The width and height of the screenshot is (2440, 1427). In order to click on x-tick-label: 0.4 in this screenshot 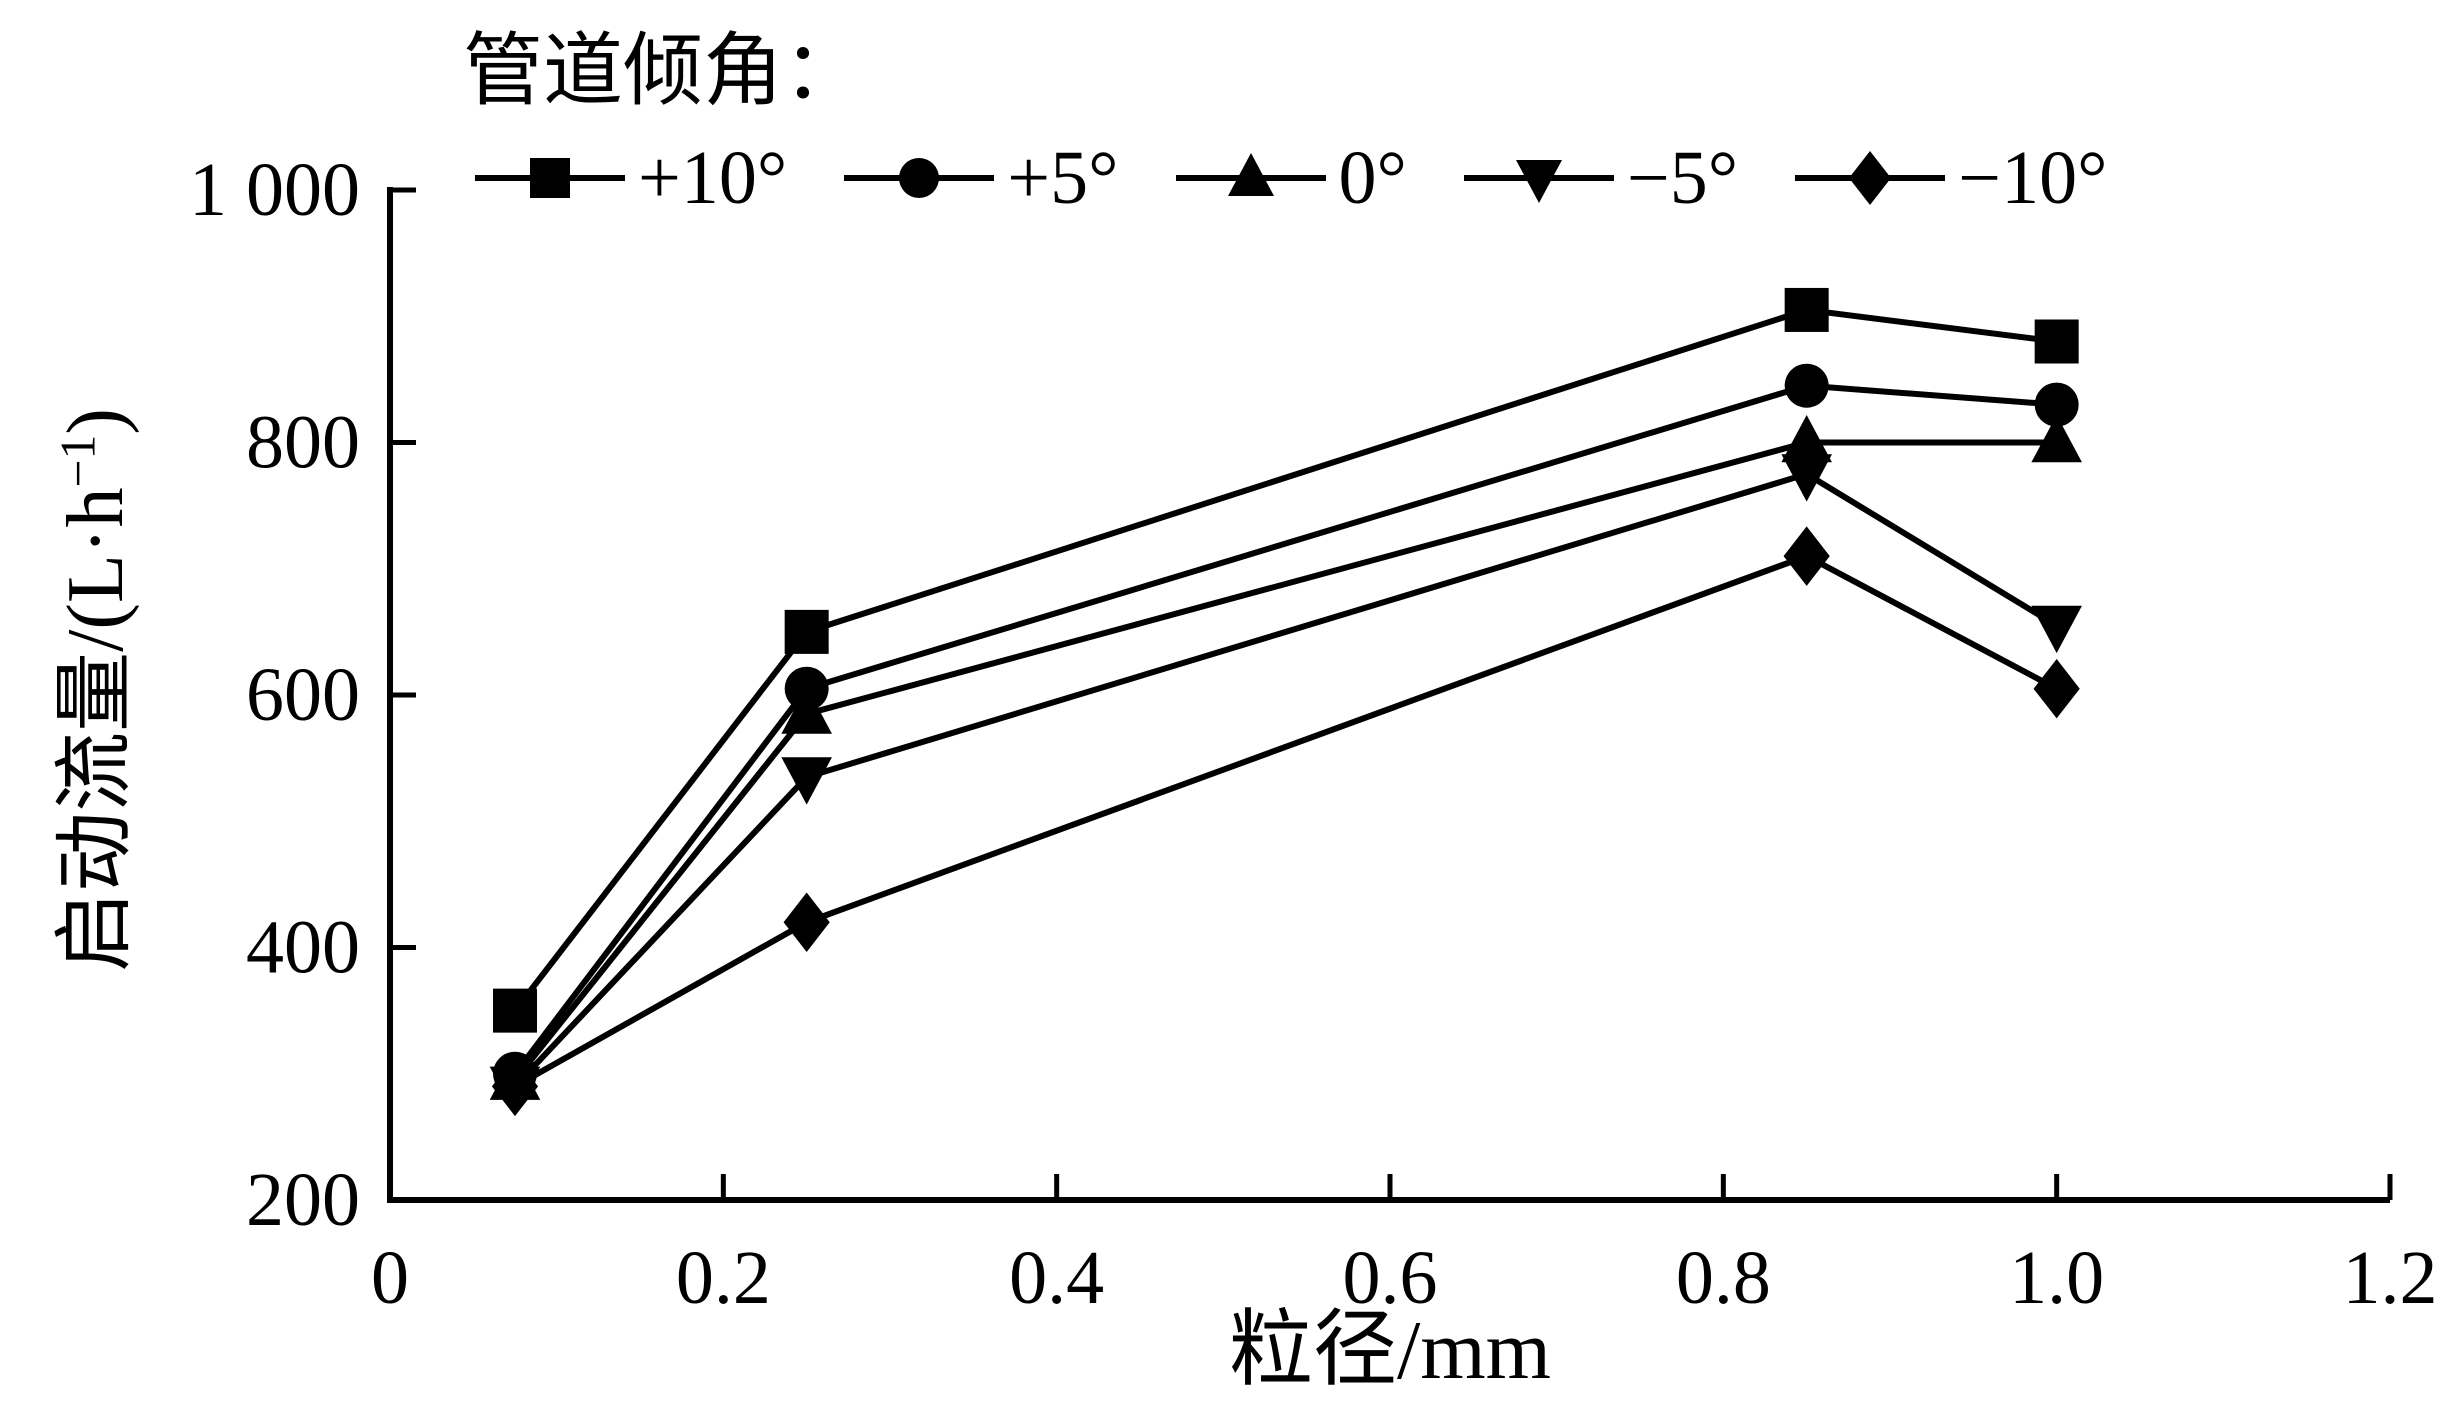, I will do `click(1056, 1278)`.